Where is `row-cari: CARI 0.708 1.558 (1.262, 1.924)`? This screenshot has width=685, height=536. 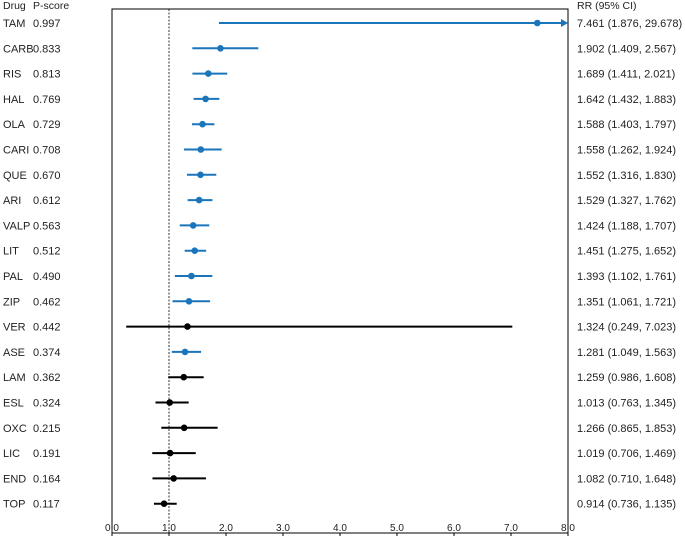 row-cari: CARI 0.708 1.558 (1.262, 1.924) is located at coordinates (339, 151).